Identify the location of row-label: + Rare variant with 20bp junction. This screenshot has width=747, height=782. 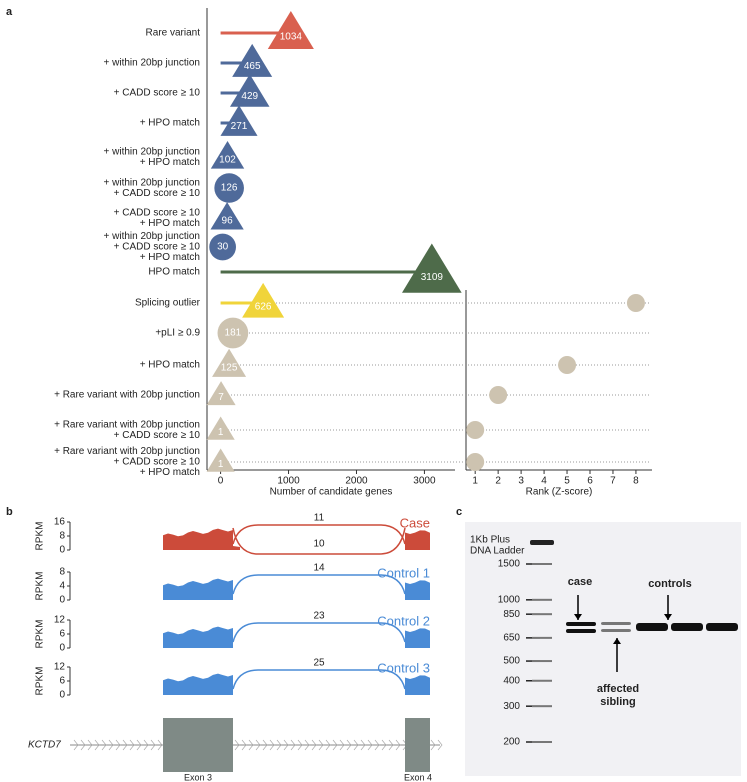
(127, 395).